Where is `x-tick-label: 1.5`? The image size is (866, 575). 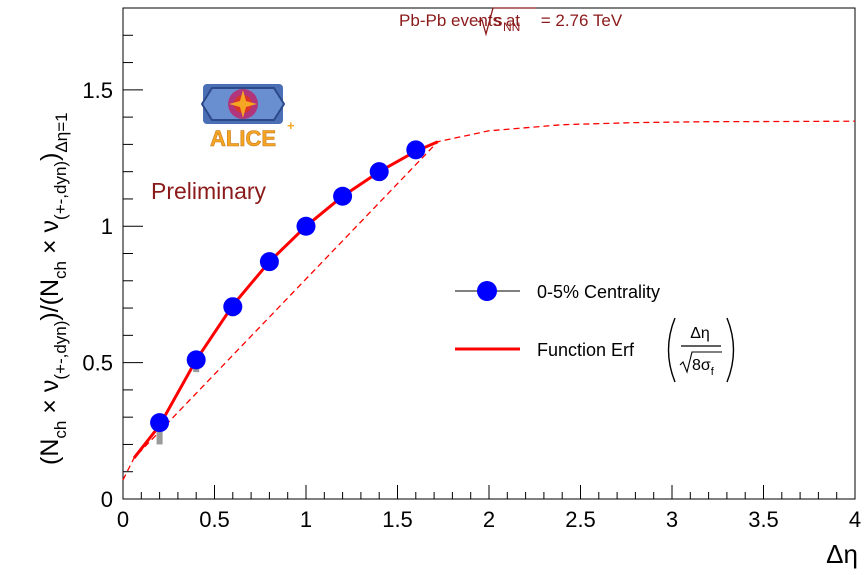
x-tick-label: 1.5 is located at coordinates (397, 519).